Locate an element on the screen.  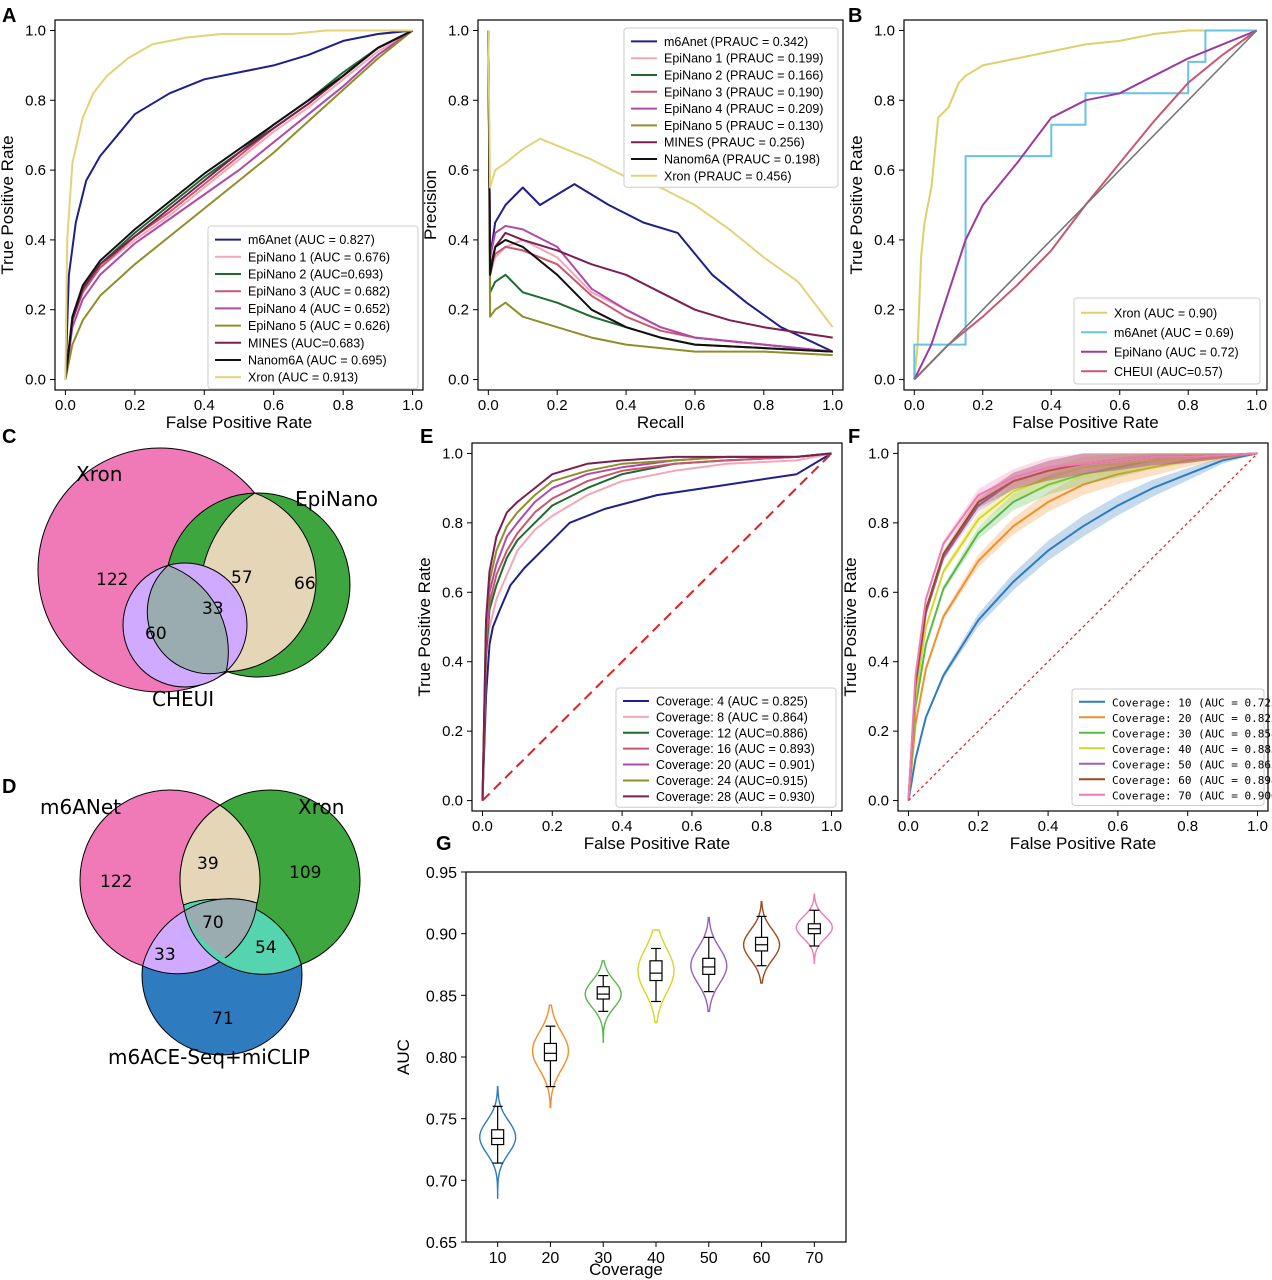
venn-d-count-m6anet-m6ace: 33 is located at coordinates (165, 955).